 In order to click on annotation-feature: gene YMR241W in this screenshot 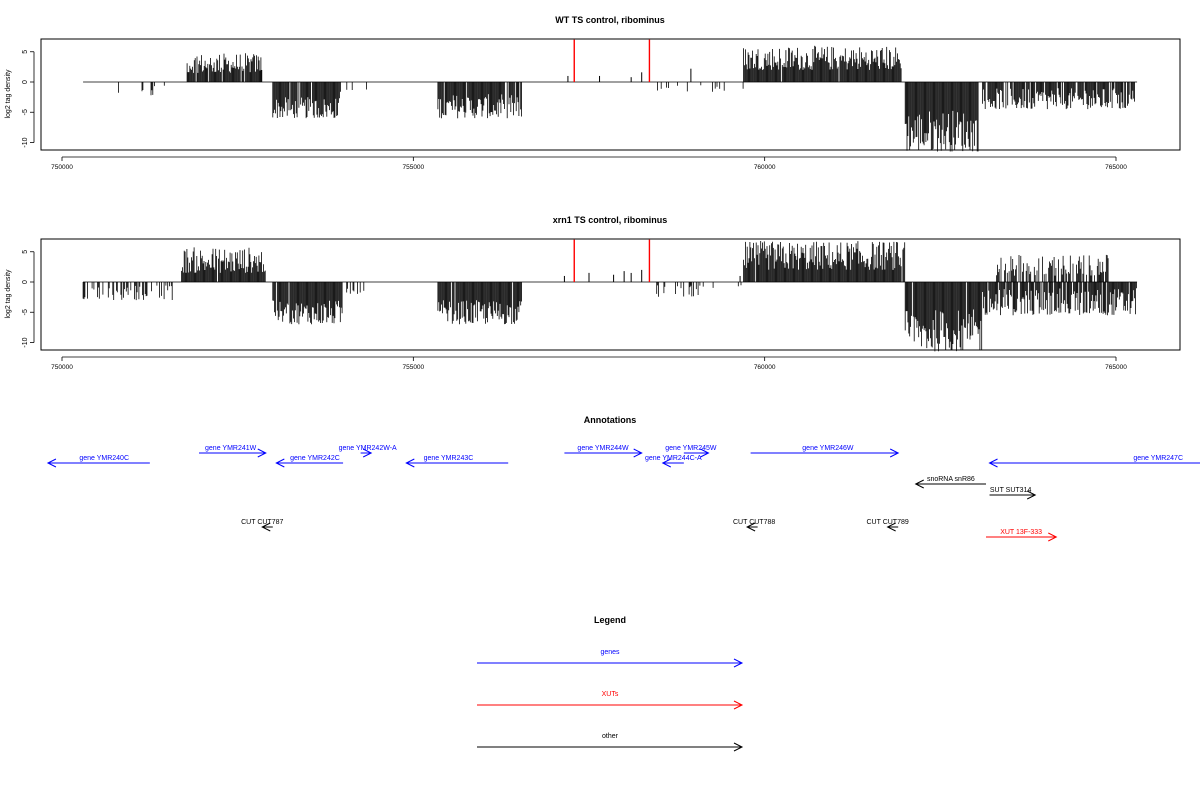, I will do `click(233, 451)`.